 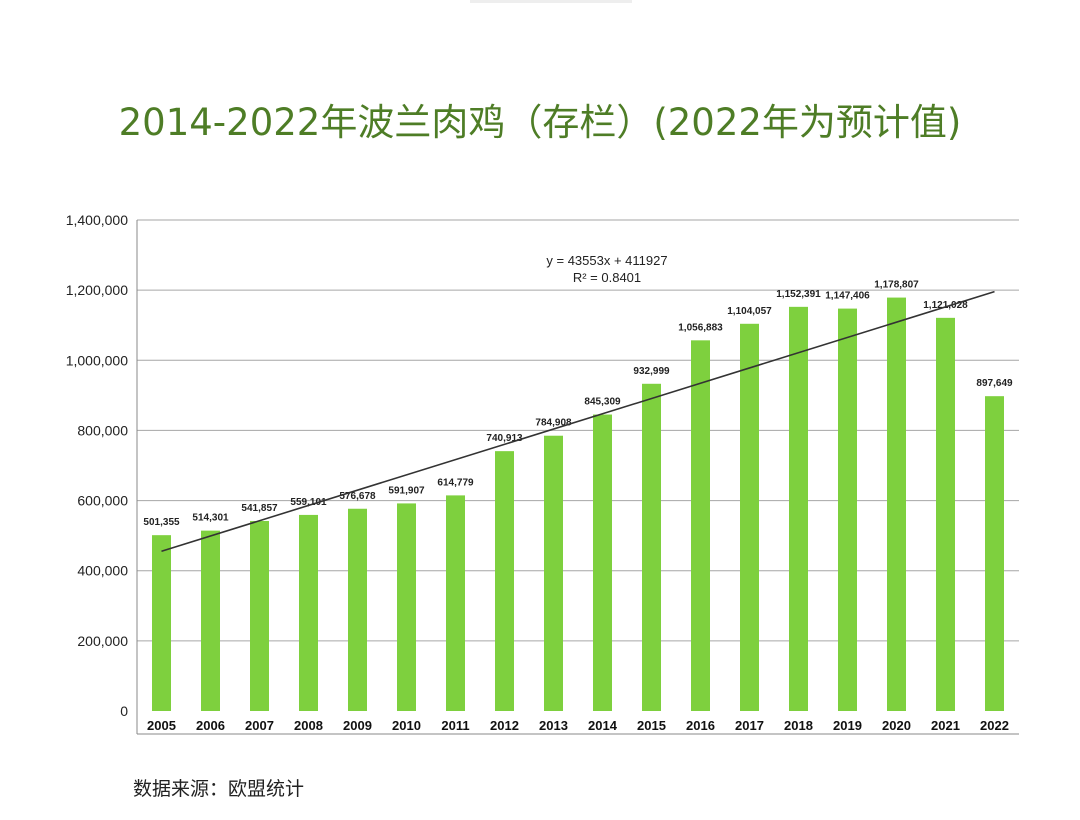 I want to click on bar-data-label: 514,301, so click(x=210, y=518).